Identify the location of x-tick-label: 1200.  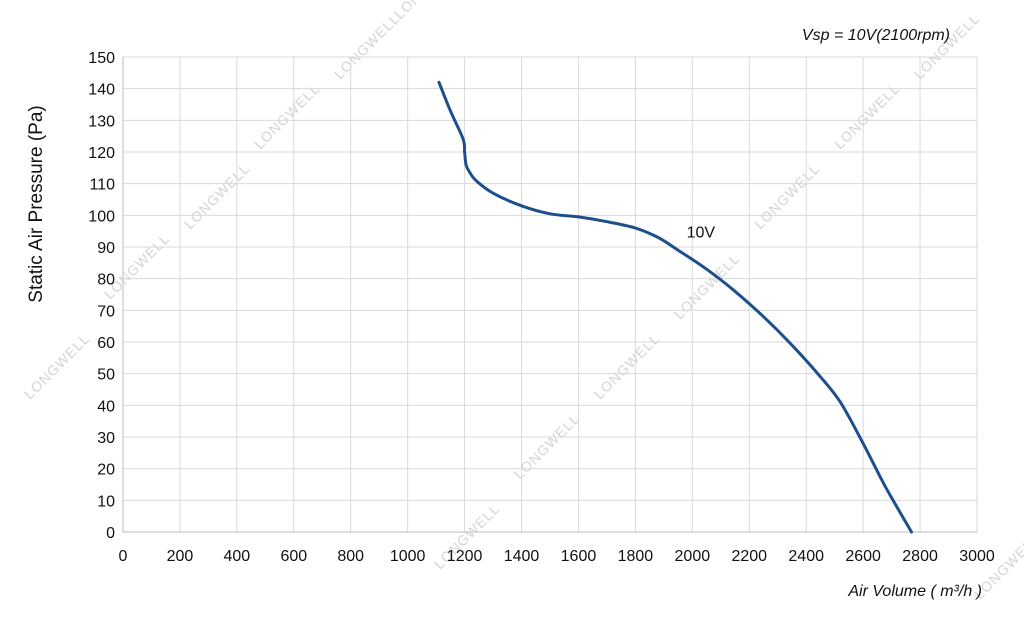
(465, 556).